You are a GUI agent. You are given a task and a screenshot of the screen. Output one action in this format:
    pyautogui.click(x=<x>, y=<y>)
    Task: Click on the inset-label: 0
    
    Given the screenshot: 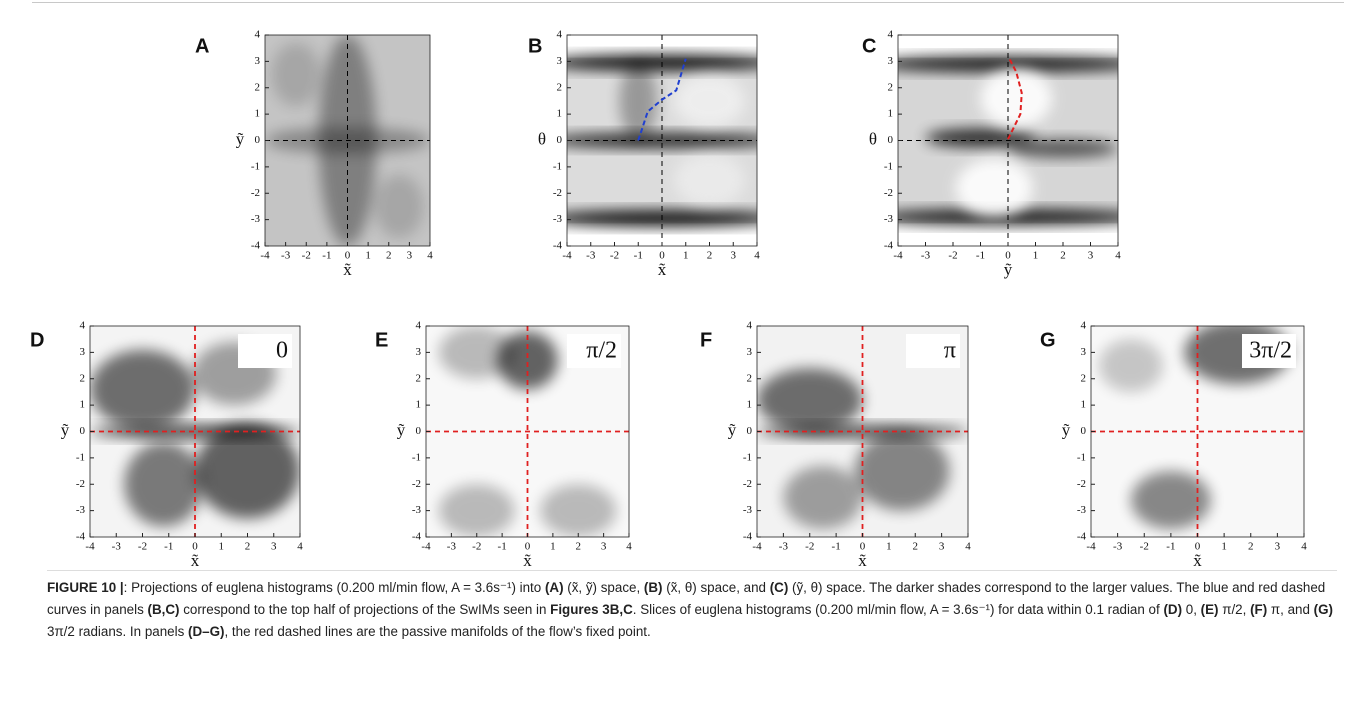 What is the action you would take?
    pyautogui.click(x=282, y=351)
    